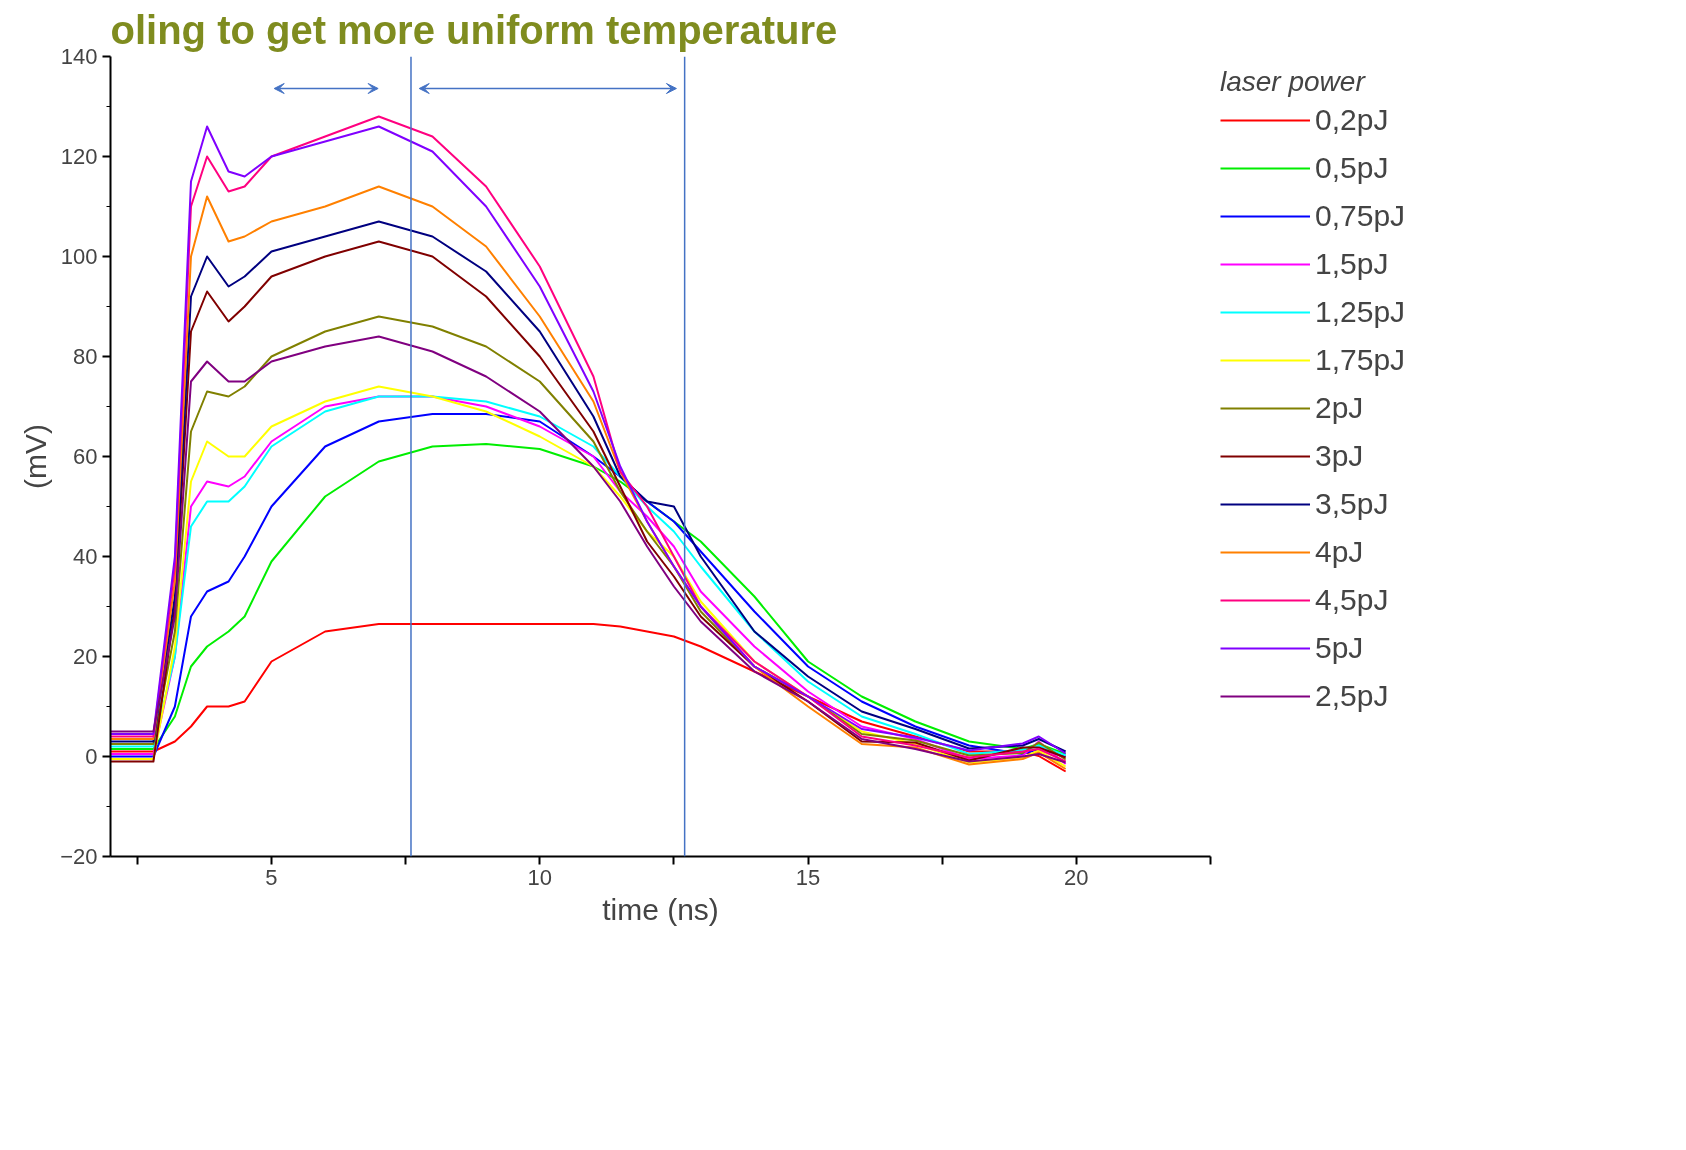  What do you see at coordinates (1352, 264) in the screenshot?
I see `legend-label: 1,5pJ` at bounding box center [1352, 264].